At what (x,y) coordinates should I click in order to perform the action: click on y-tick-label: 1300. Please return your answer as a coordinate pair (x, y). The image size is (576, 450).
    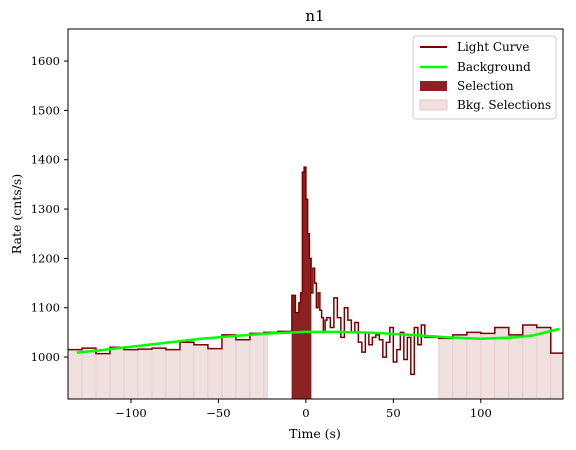
    Looking at the image, I should click on (45, 209).